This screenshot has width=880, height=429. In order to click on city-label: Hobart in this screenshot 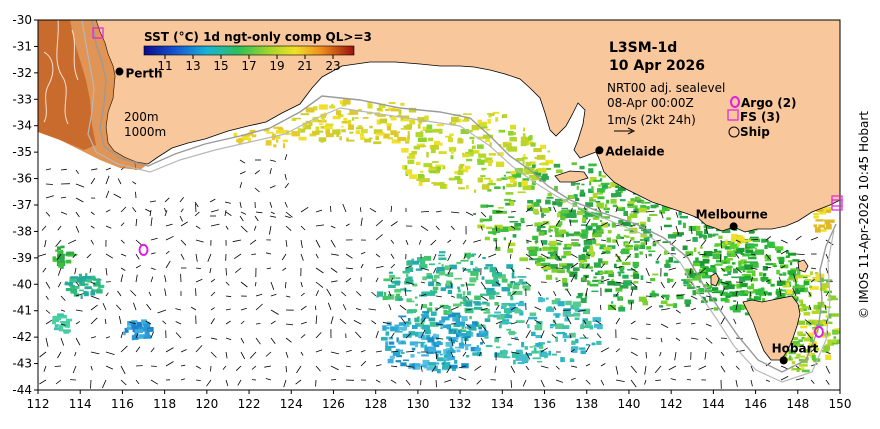, I will do `click(795, 348)`.